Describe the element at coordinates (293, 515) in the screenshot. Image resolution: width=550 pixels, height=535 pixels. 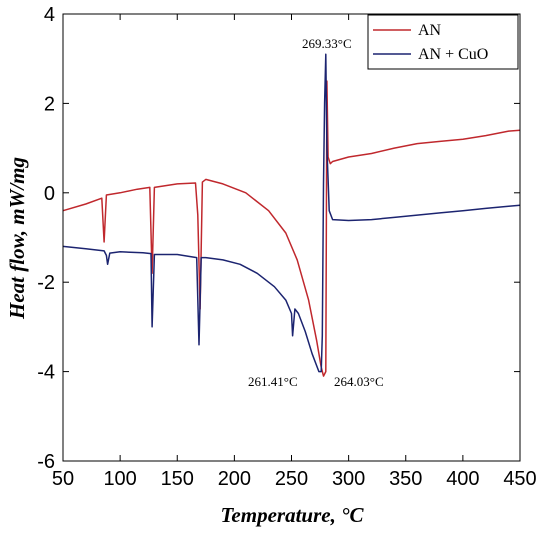
I see `x-axis-title: Temperature, °C` at that location.